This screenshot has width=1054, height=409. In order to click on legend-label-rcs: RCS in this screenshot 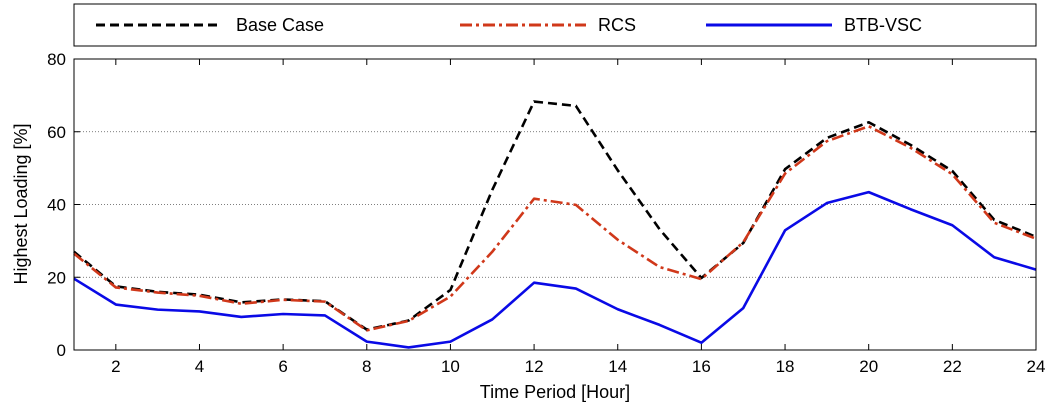, I will do `click(617, 25)`.